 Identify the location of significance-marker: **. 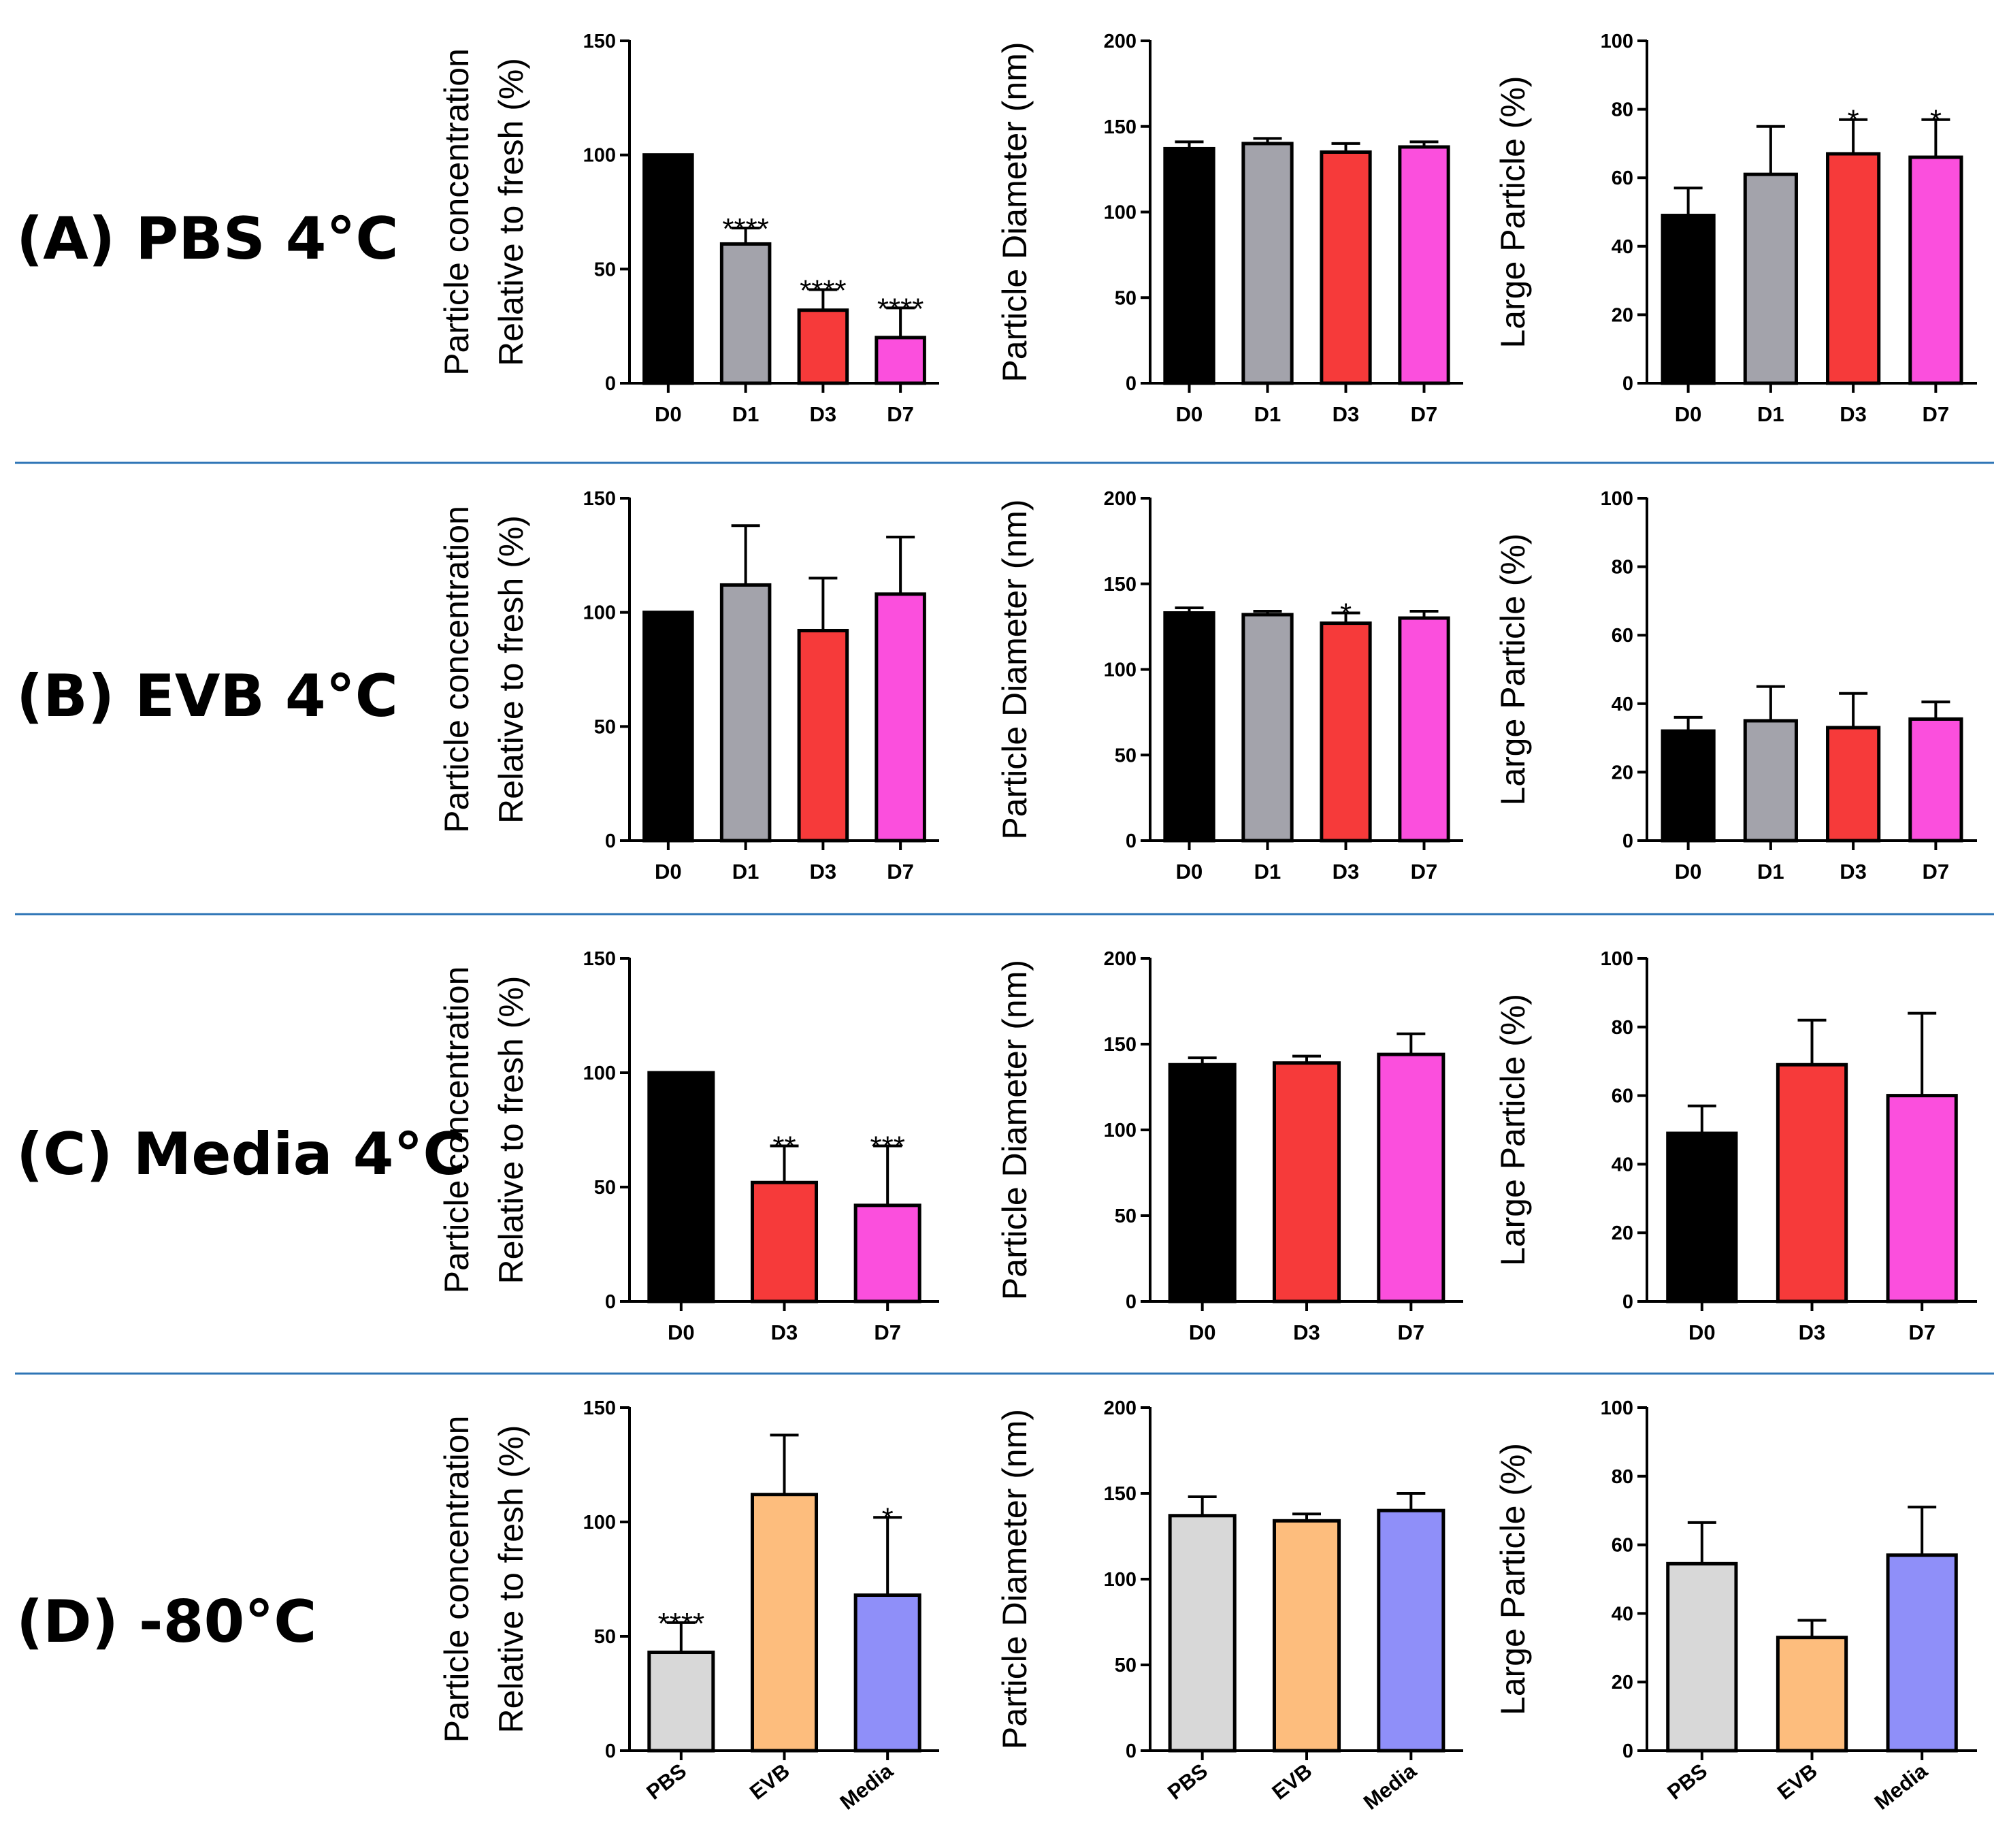
(784, 1147).